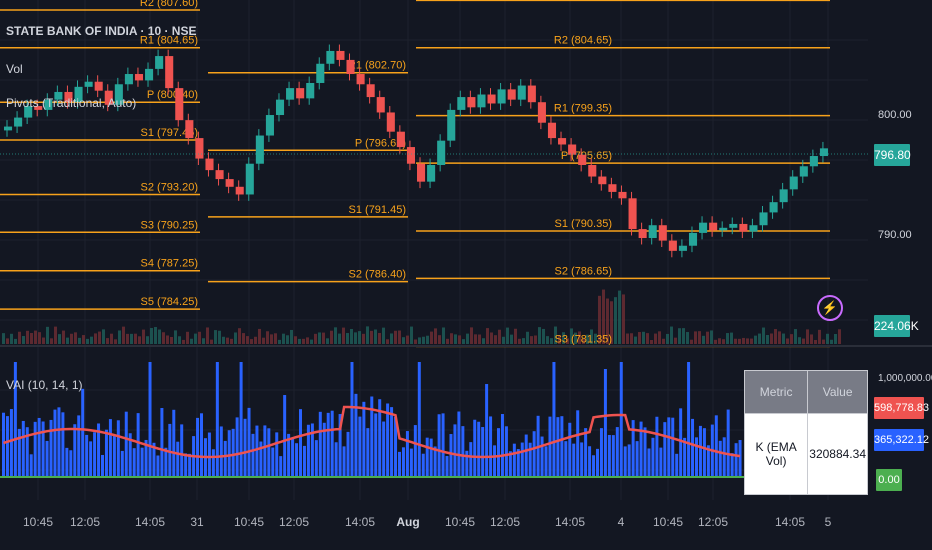 This screenshot has width=932, height=550. What do you see at coordinates (830, 308) in the screenshot?
I see `lightning-icon: ⚡` at bounding box center [830, 308].